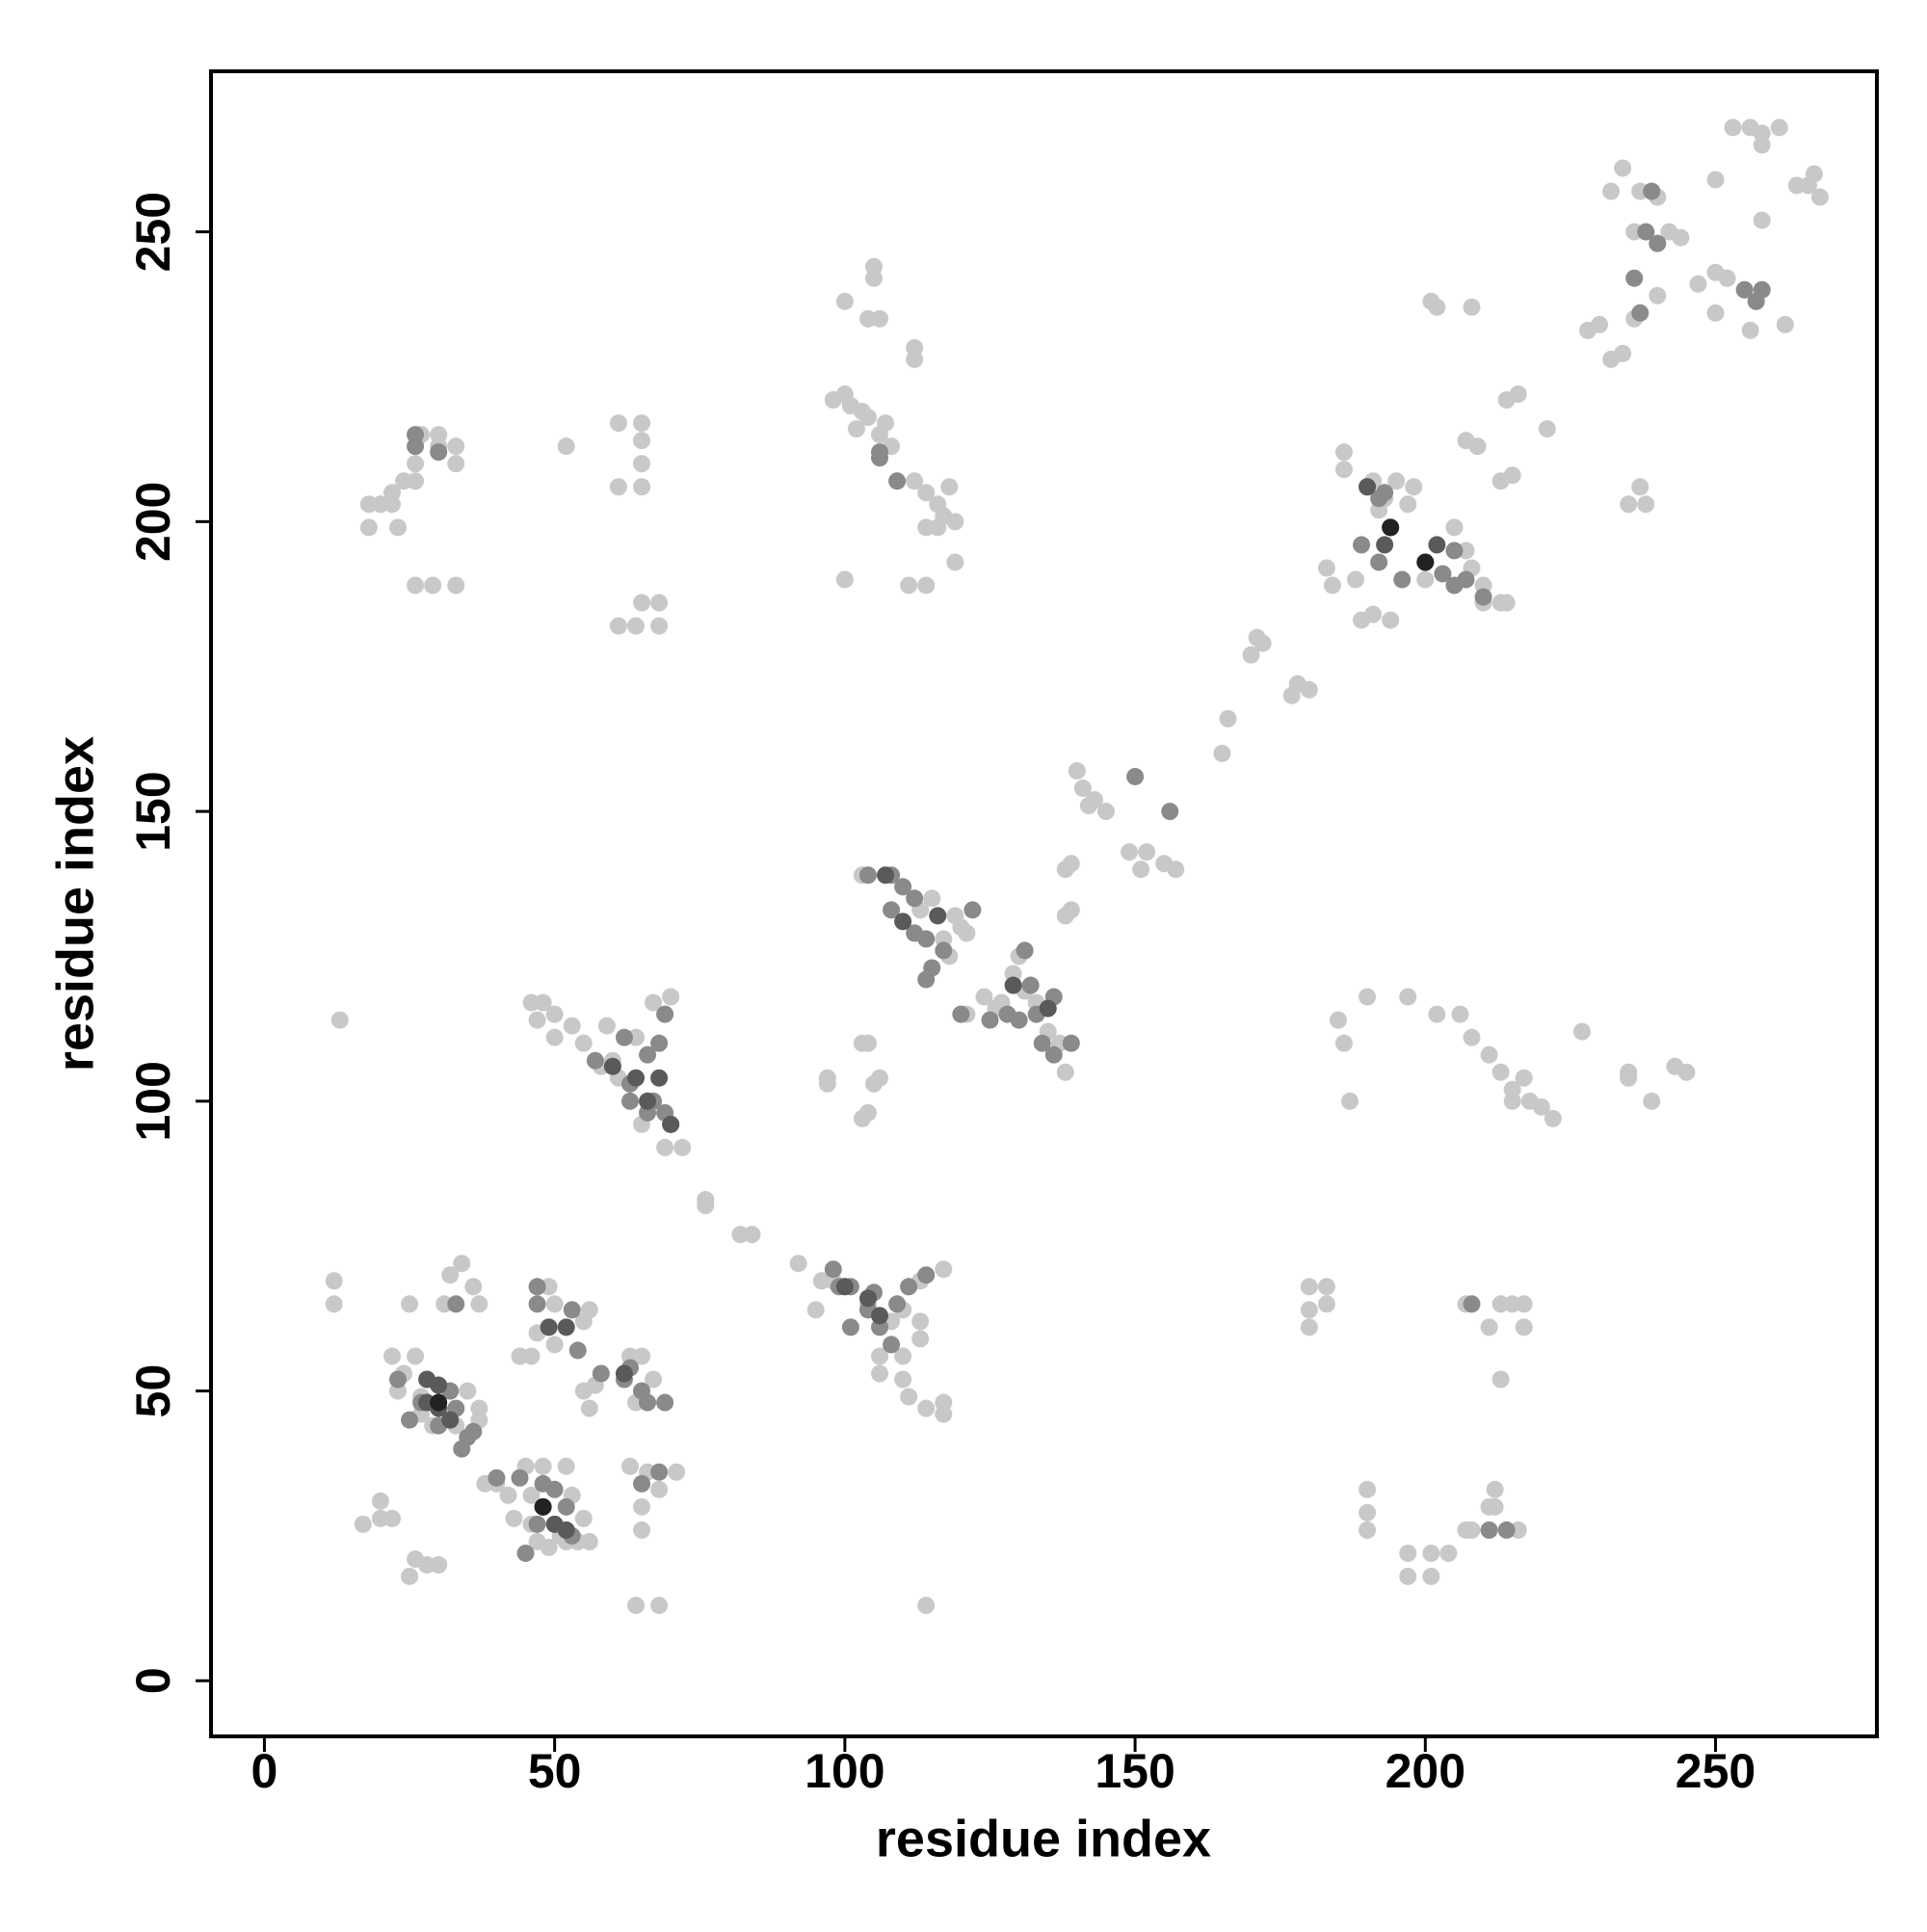 The width and height of the screenshot is (1927, 1932). Describe the element at coordinates (153, 1680) in the screenshot. I see `y-tick-label: 0` at that location.